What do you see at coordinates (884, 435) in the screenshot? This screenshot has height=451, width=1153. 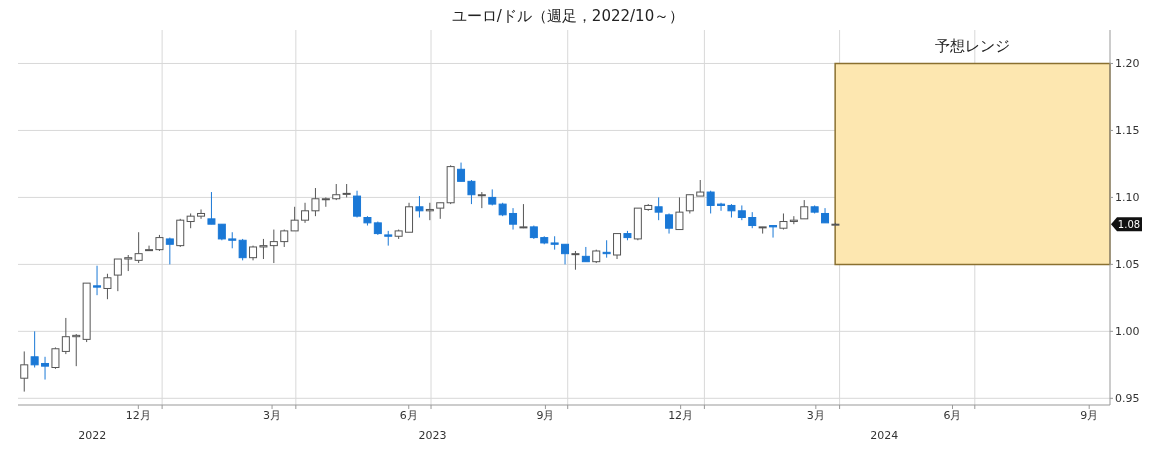 I see `x2-tick-label: 2024` at bounding box center [884, 435].